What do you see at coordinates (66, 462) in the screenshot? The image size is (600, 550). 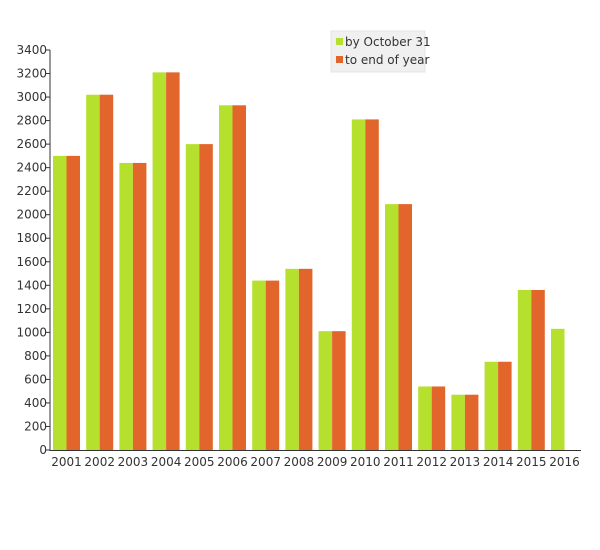 I see `x-tick-label: 2001` at bounding box center [66, 462].